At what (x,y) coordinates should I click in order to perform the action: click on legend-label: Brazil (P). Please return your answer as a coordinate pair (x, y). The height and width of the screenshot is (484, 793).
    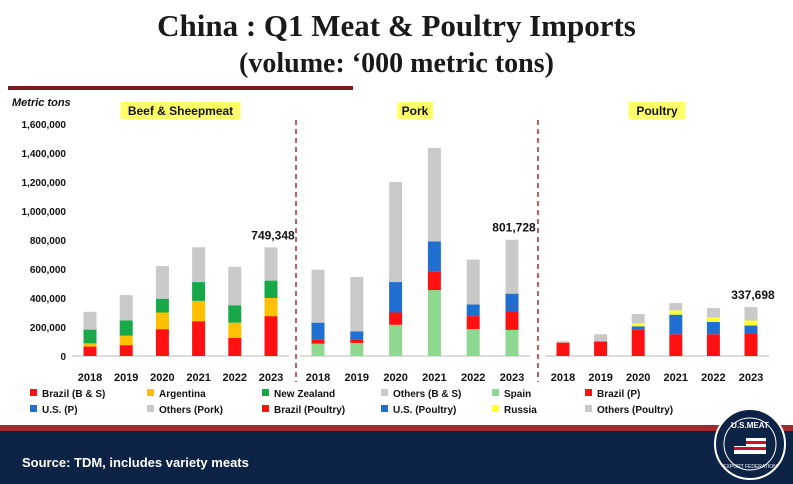
    Looking at the image, I should click on (618, 394).